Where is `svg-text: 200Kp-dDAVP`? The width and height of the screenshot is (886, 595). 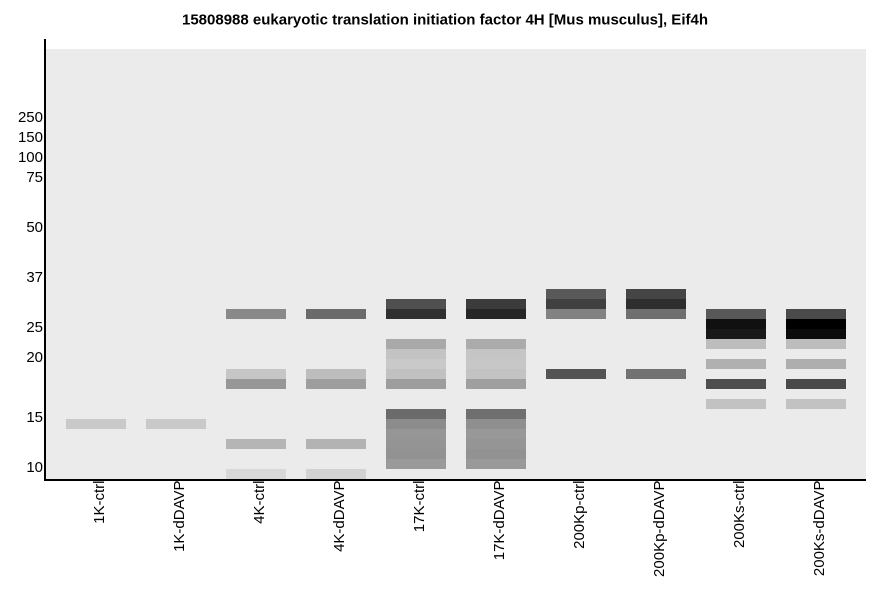 svg-text: 200Kp-dDAVP is located at coordinates (659, 529).